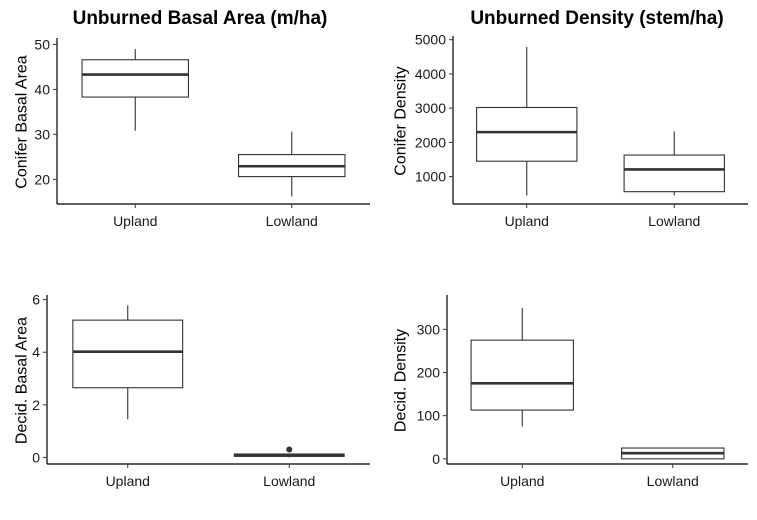  What do you see at coordinates (430, 108) in the screenshot?
I see `y-tick-label: 3000` at bounding box center [430, 108].